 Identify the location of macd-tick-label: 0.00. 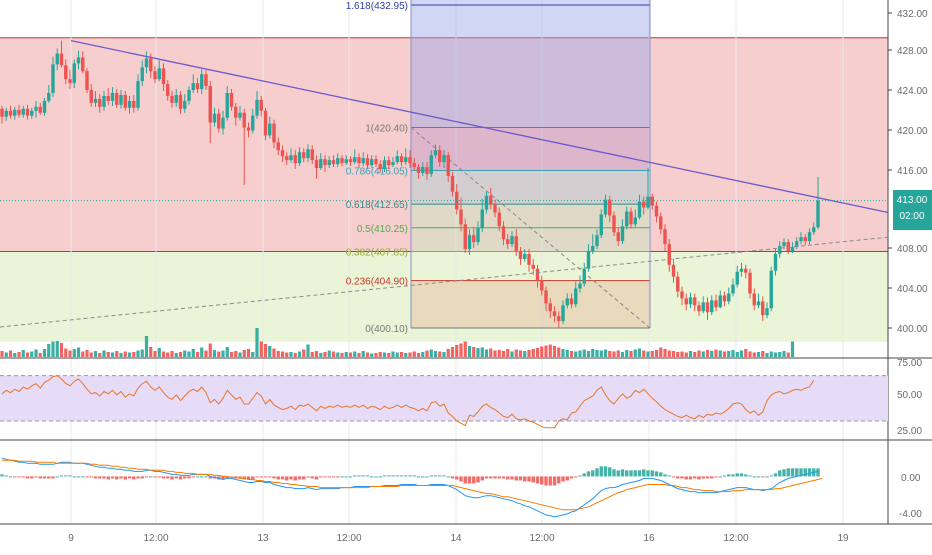
(911, 478).